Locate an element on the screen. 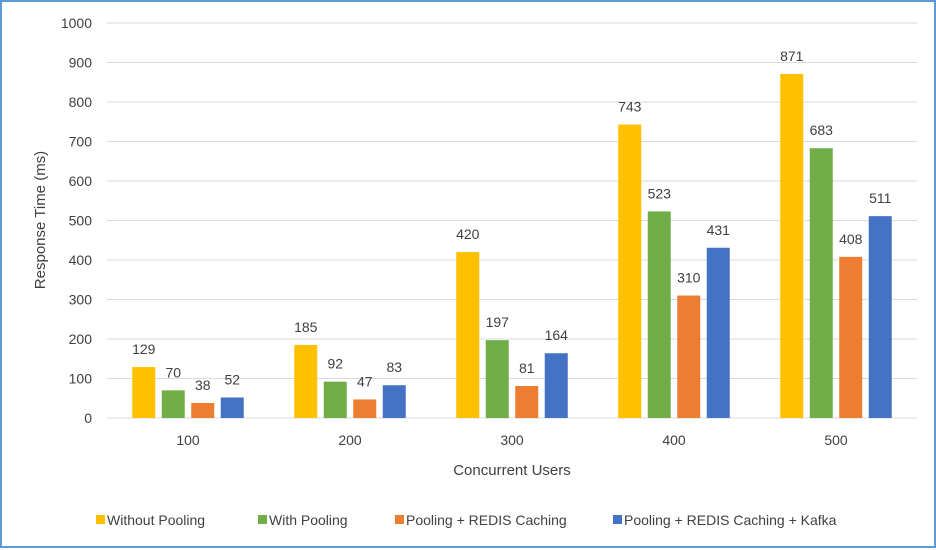  data-label: 52 is located at coordinates (232, 379).